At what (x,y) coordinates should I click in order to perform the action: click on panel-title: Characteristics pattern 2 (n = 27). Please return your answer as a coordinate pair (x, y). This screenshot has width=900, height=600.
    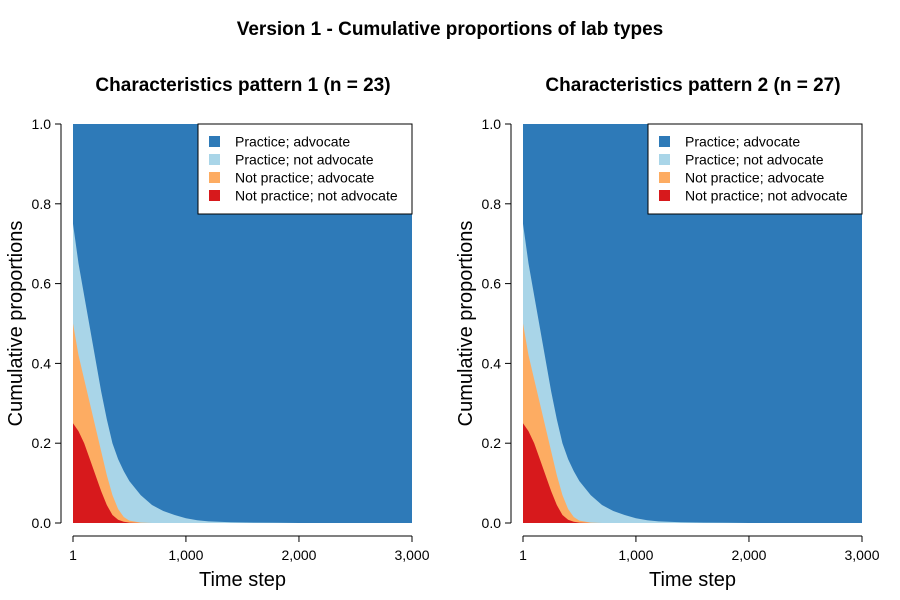
    Looking at the image, I should click on (692, 85).